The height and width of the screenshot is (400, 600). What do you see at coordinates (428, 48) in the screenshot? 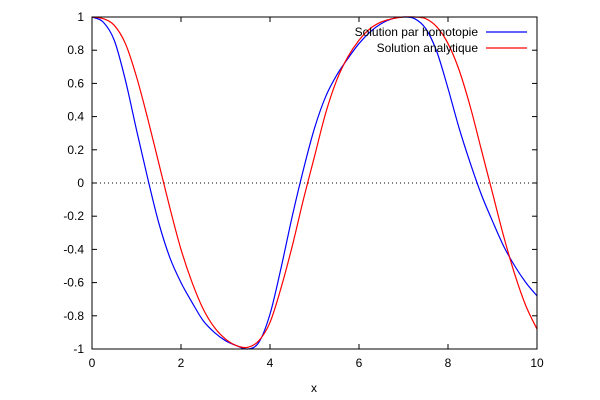
I see `legend-label: Solution analytique` at bounding box center [428, 48].